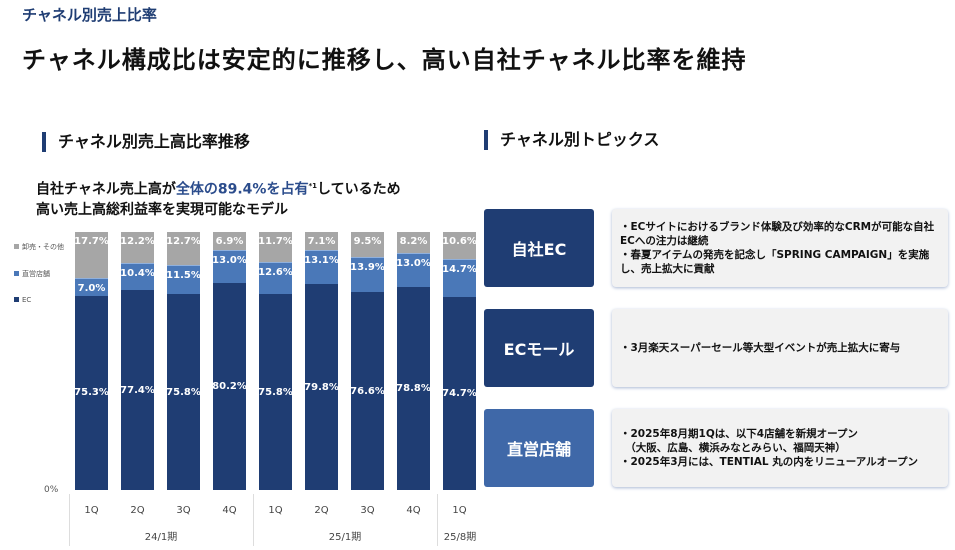 This screenshot has width=955, height=550. What do you see at coordinates (242, 189) in the screenshot?
I see `lead-highlight: 全体の89.4%を占有` at bounding box center [242, 189].